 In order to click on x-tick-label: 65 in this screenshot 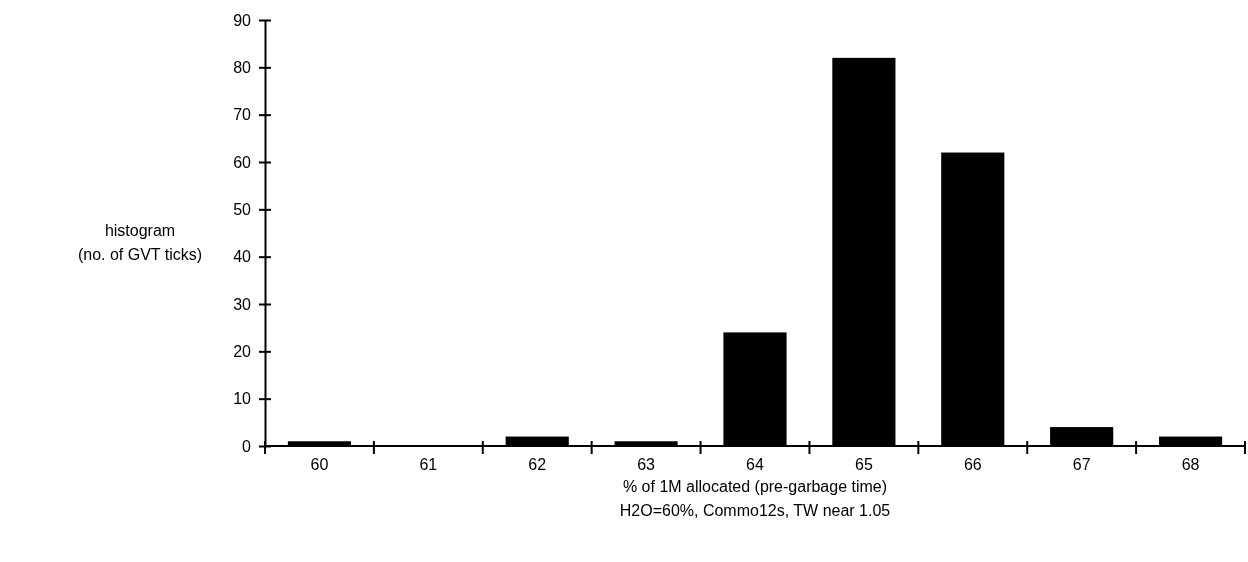, I will do `click(863, 464)`.